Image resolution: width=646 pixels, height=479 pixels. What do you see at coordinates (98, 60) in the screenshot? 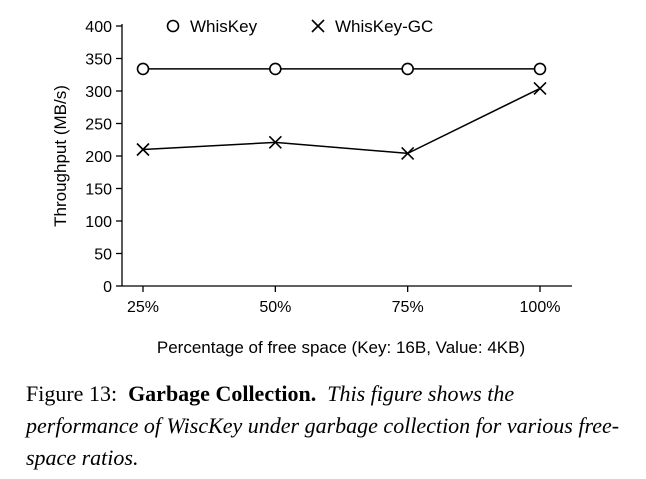
I see `y-tick-label: 350` at bounding box center [98, 60].